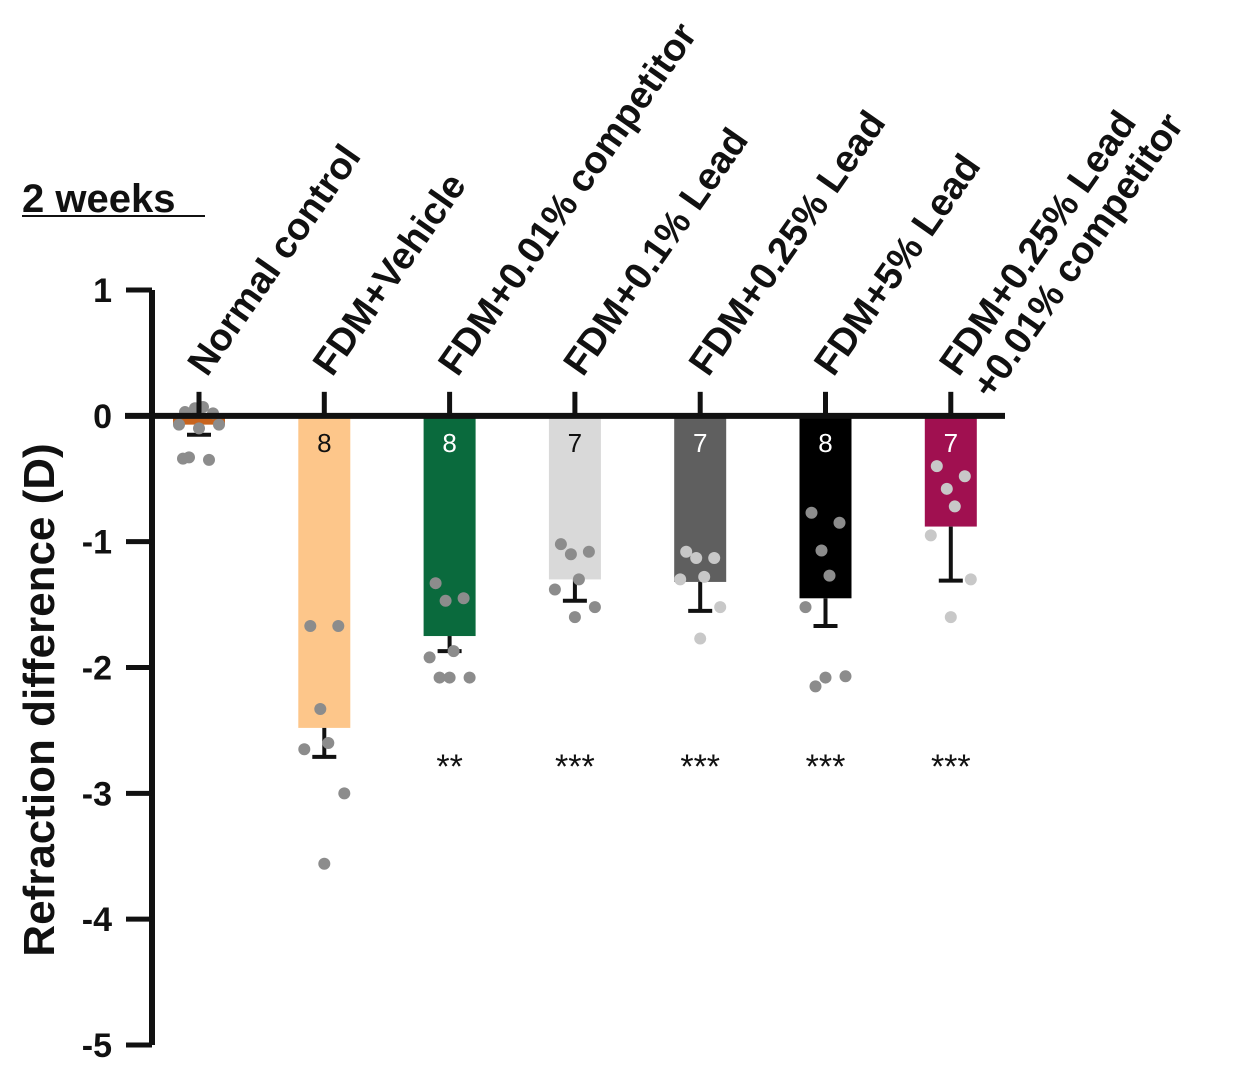 The height and width of the screenshot is (1077, 1245). Describe the element at coordinates (97, 669) in the screenshot. I see `y-tick-label: -2` at that location.